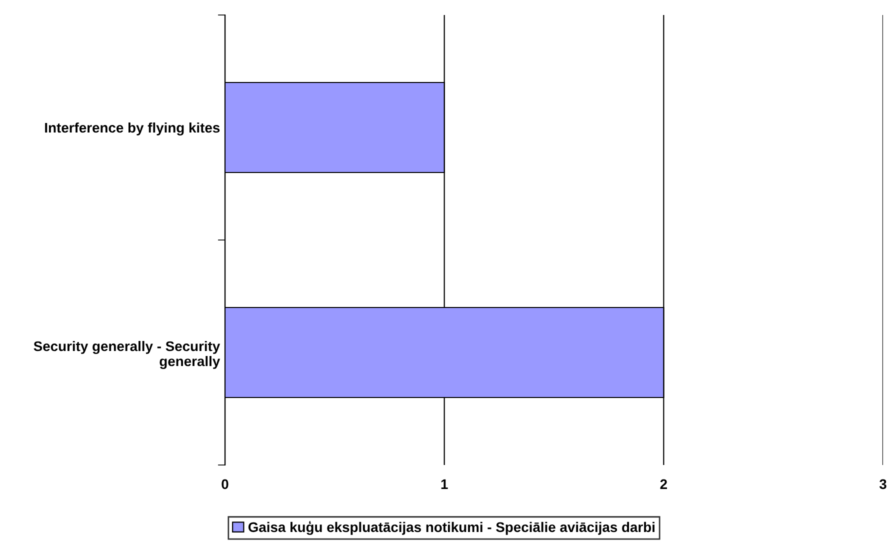  What do you see at coordinates (127, 354) in the screenshot?
I see `y-tick-label: Security generally - Security generally` at bounding box center [127, 354].